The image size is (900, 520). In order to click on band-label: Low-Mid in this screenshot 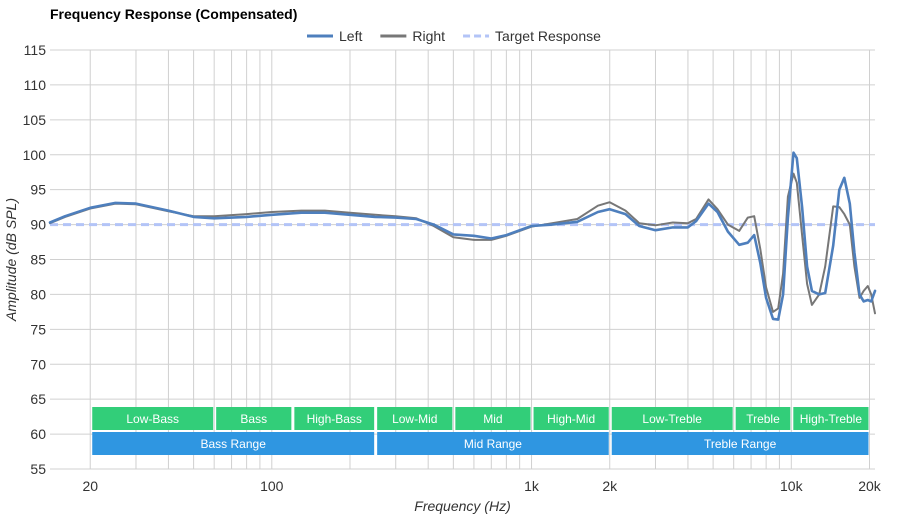, I will do `click(414, 419)`.